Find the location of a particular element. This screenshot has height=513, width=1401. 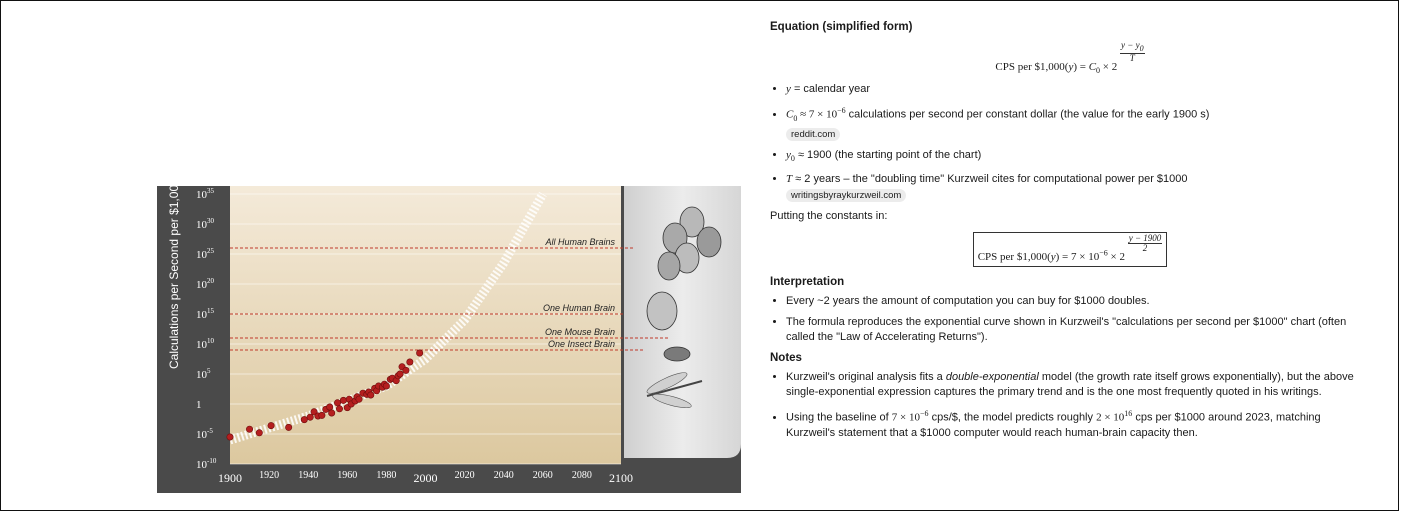

y-tick-label: 10²⁵ is located at coordinates (205, 254).